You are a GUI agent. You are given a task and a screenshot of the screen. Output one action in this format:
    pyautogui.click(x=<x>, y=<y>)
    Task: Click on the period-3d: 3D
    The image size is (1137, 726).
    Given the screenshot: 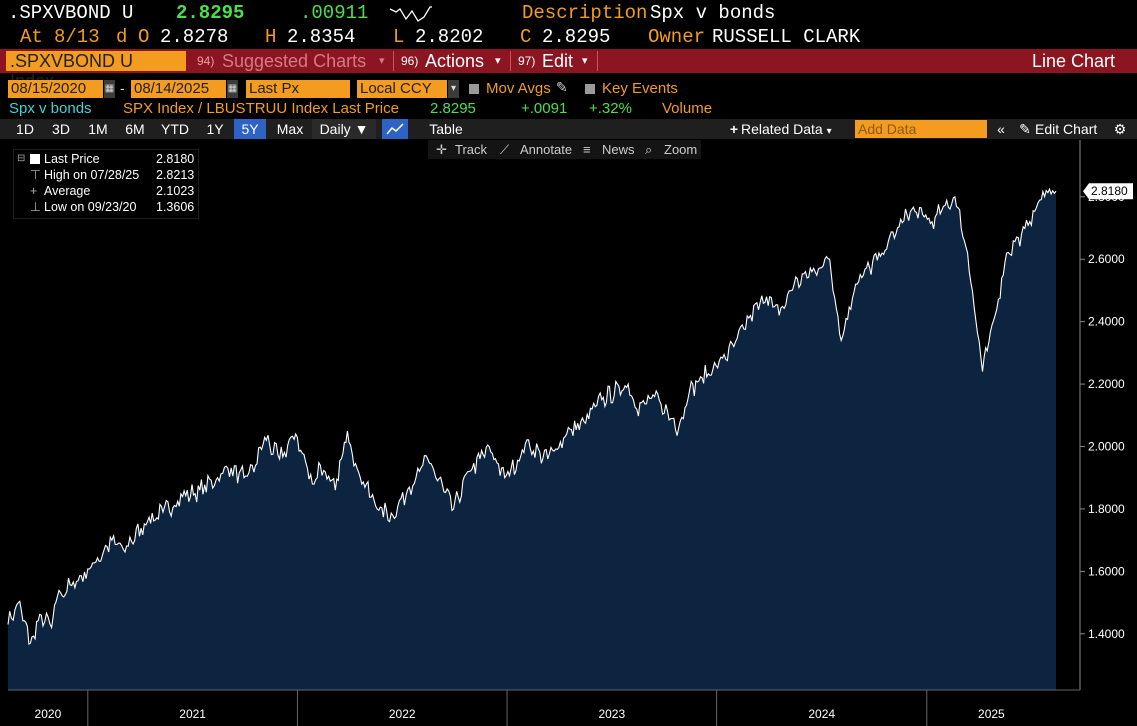 What is the action you would take?
    pyautogui.click(x=61, y=129)
    